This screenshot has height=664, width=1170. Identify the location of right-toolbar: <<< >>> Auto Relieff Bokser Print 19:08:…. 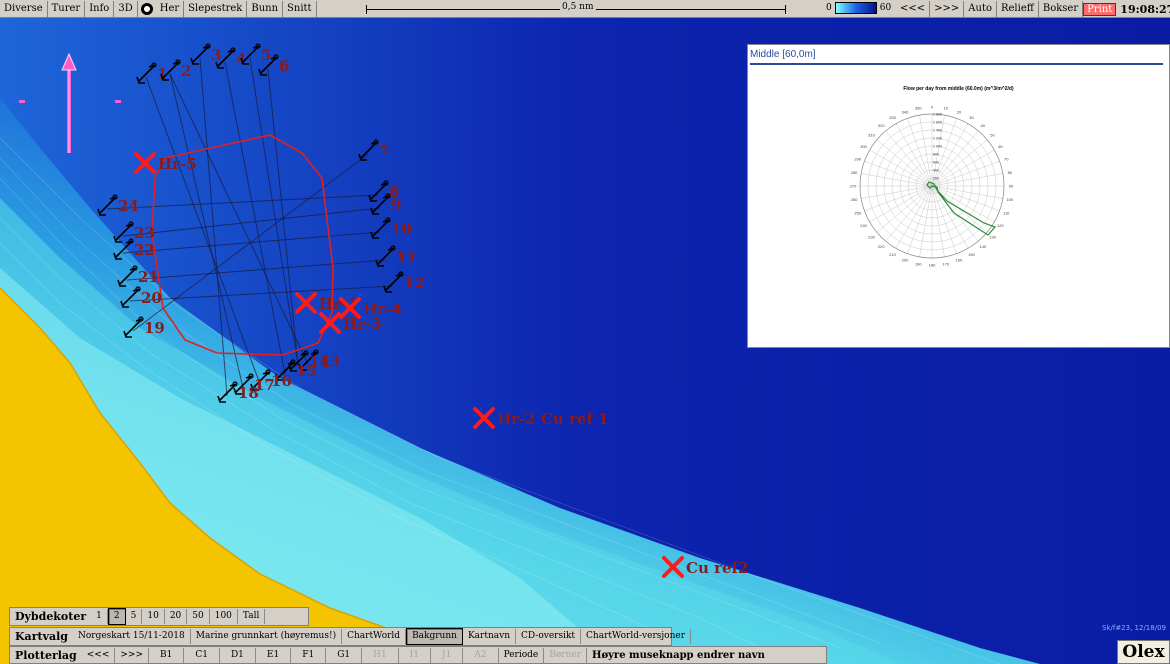
(1033, 9).